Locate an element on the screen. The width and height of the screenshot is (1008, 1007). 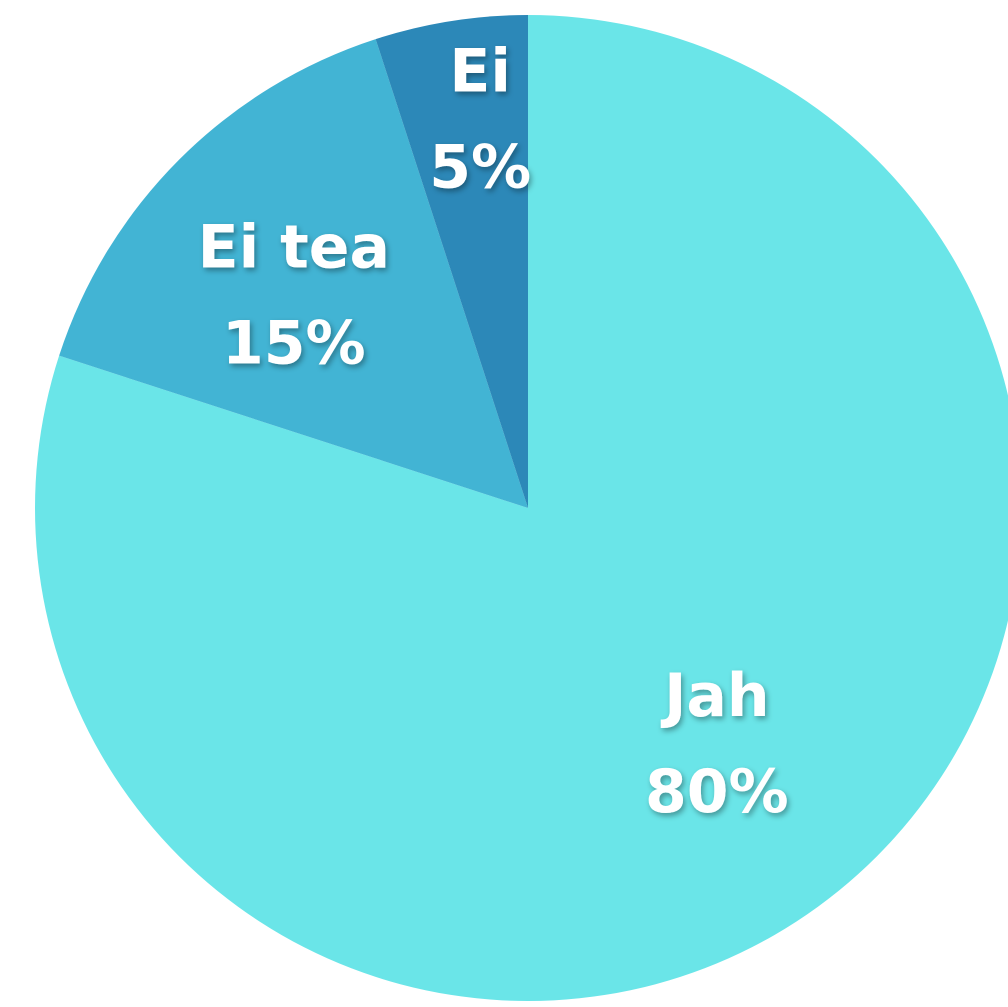
slice-percent-label: 15% is located at coordinates (294, 343).